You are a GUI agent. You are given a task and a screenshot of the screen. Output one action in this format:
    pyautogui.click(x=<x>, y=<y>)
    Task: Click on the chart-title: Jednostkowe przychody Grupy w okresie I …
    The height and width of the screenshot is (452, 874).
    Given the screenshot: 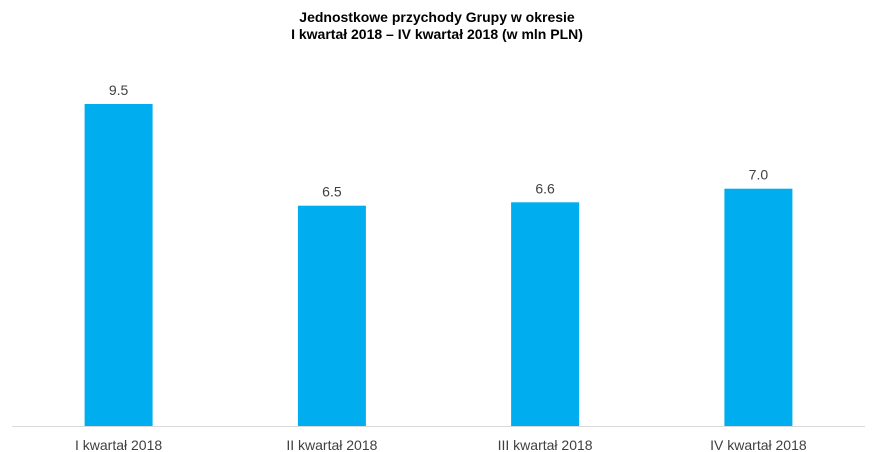 What is the action you would take?
    pyautogui.click(x=437, y=26)
    